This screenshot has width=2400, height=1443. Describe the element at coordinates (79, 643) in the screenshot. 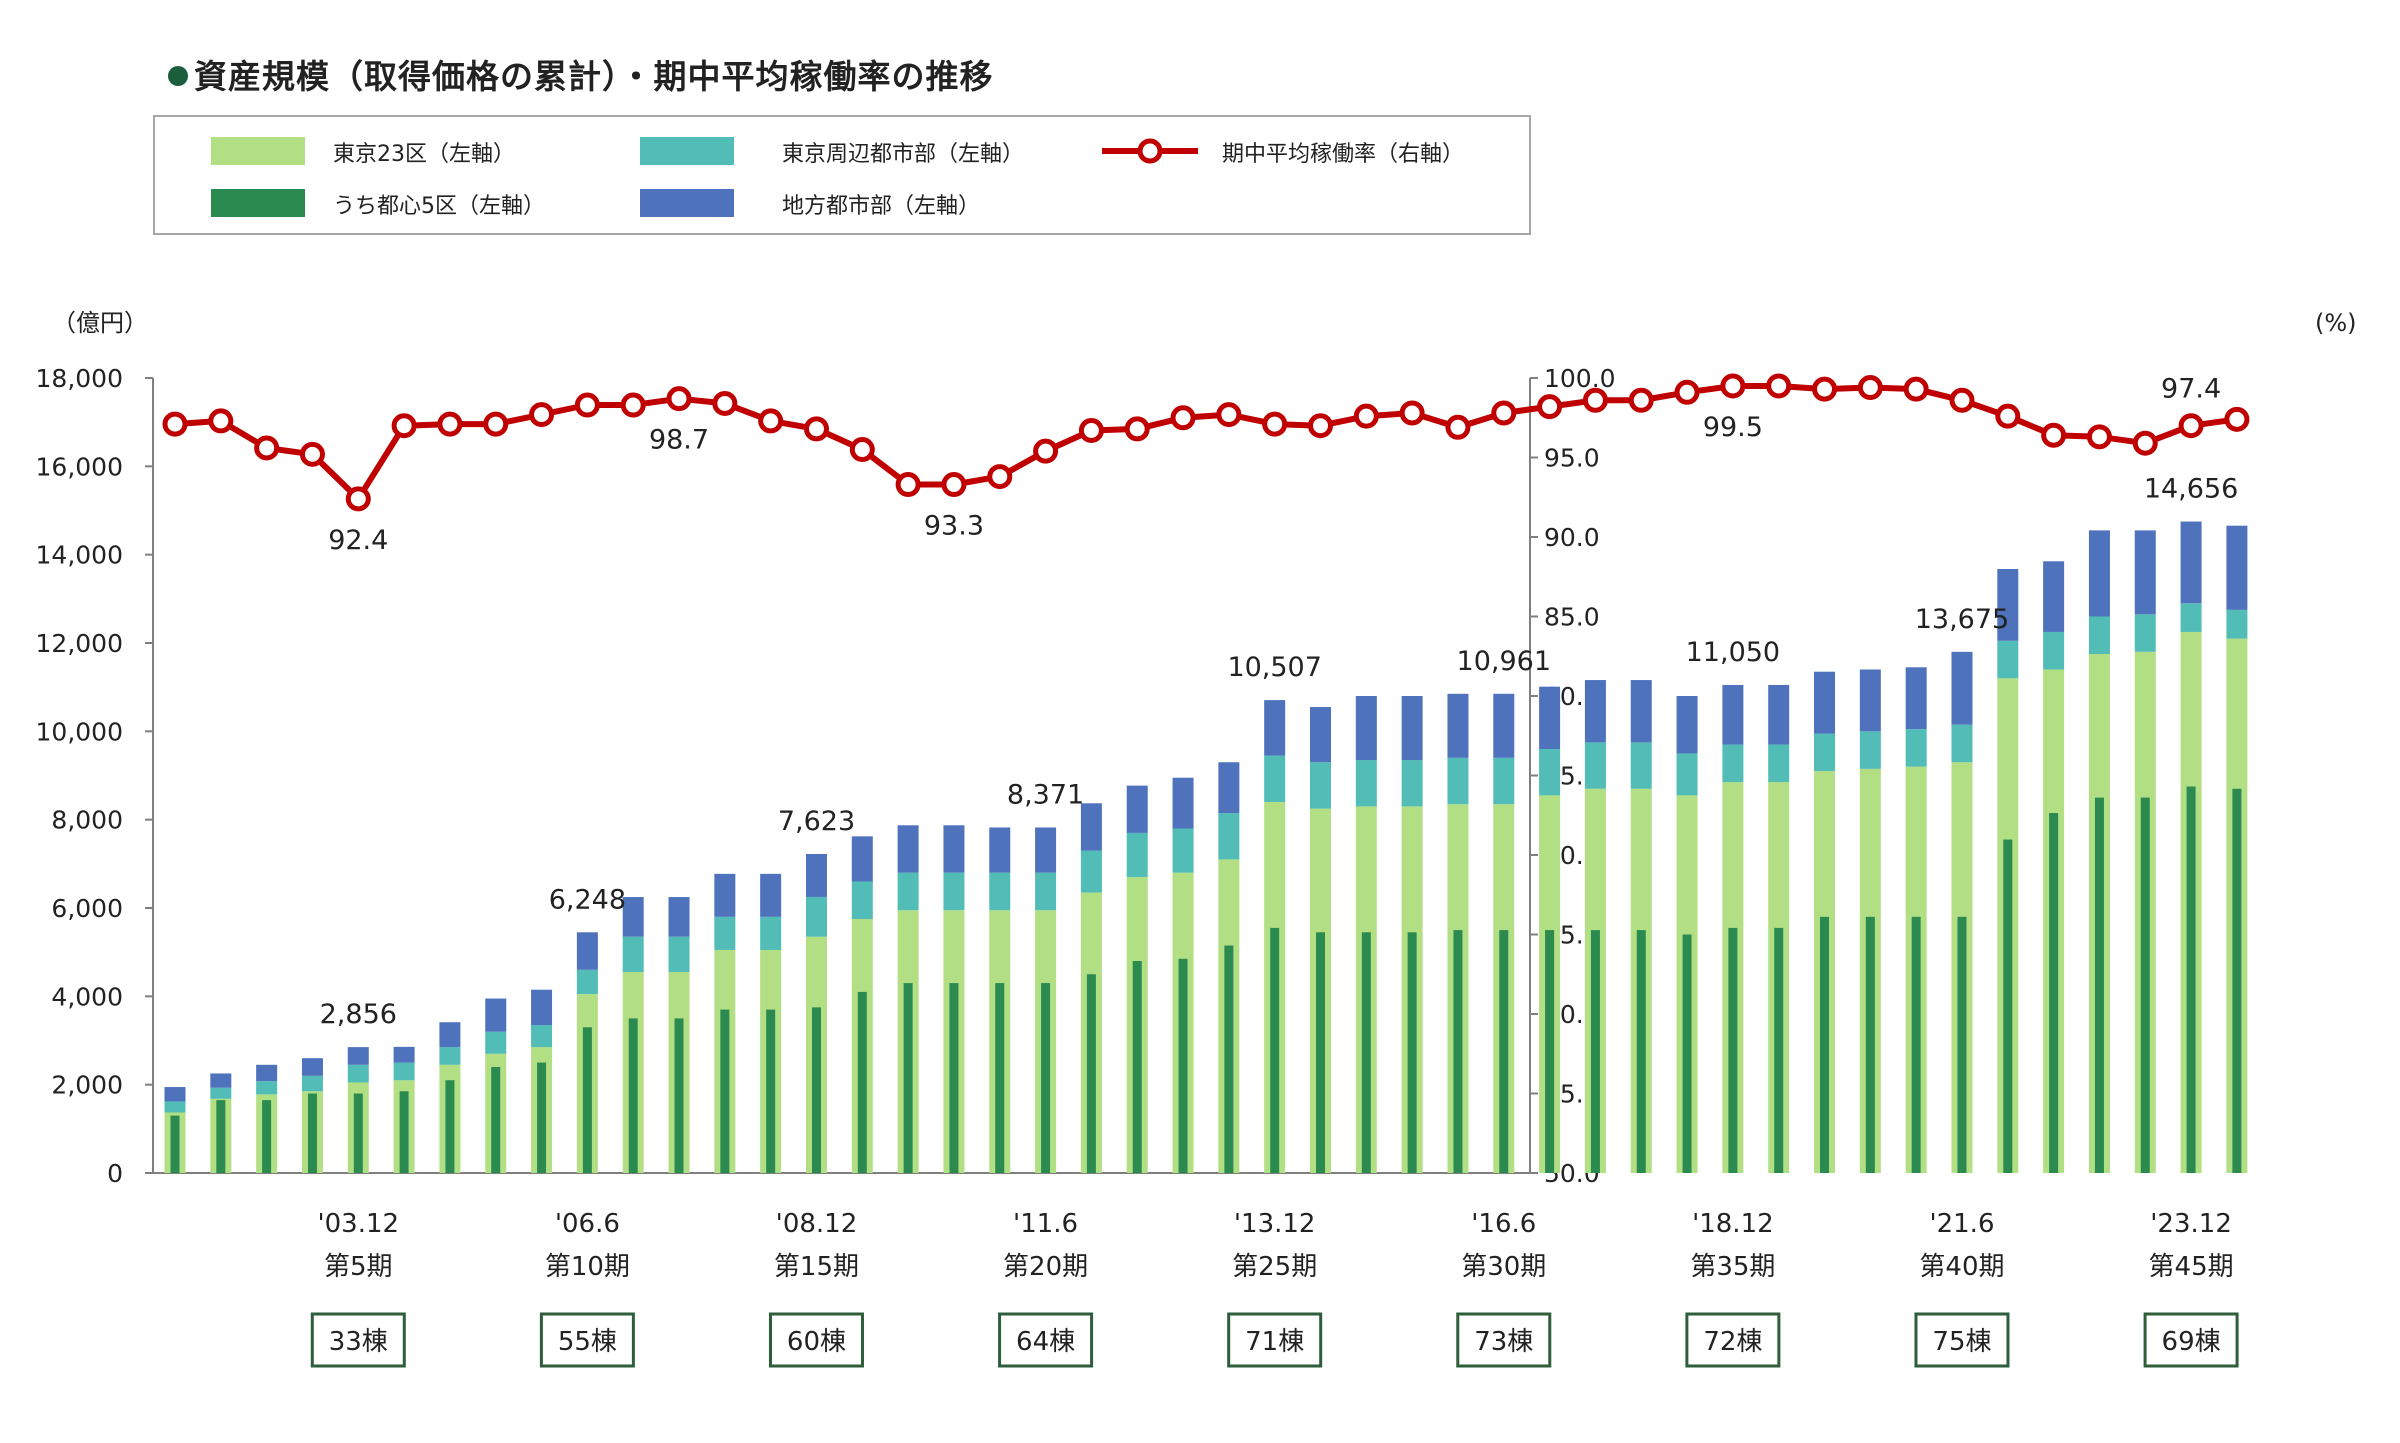

I see `left-tick-label: 12,000` at that location.